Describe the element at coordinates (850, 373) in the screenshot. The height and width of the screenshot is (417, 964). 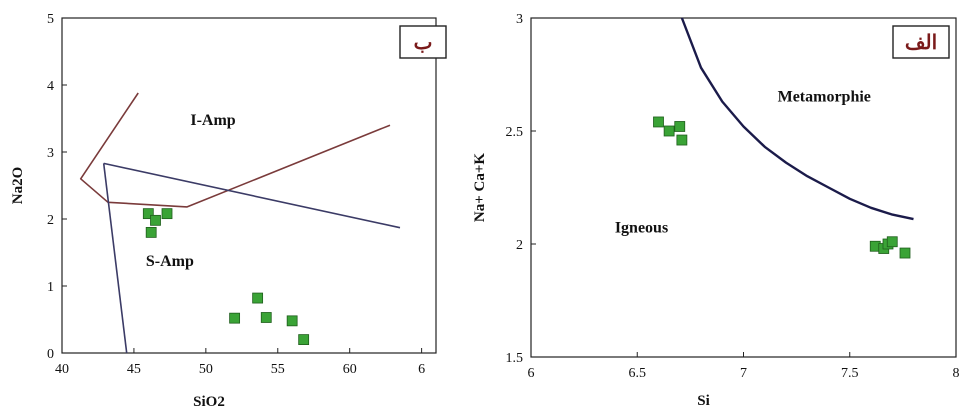
I see `x-tick-label: 7.5` at that location.